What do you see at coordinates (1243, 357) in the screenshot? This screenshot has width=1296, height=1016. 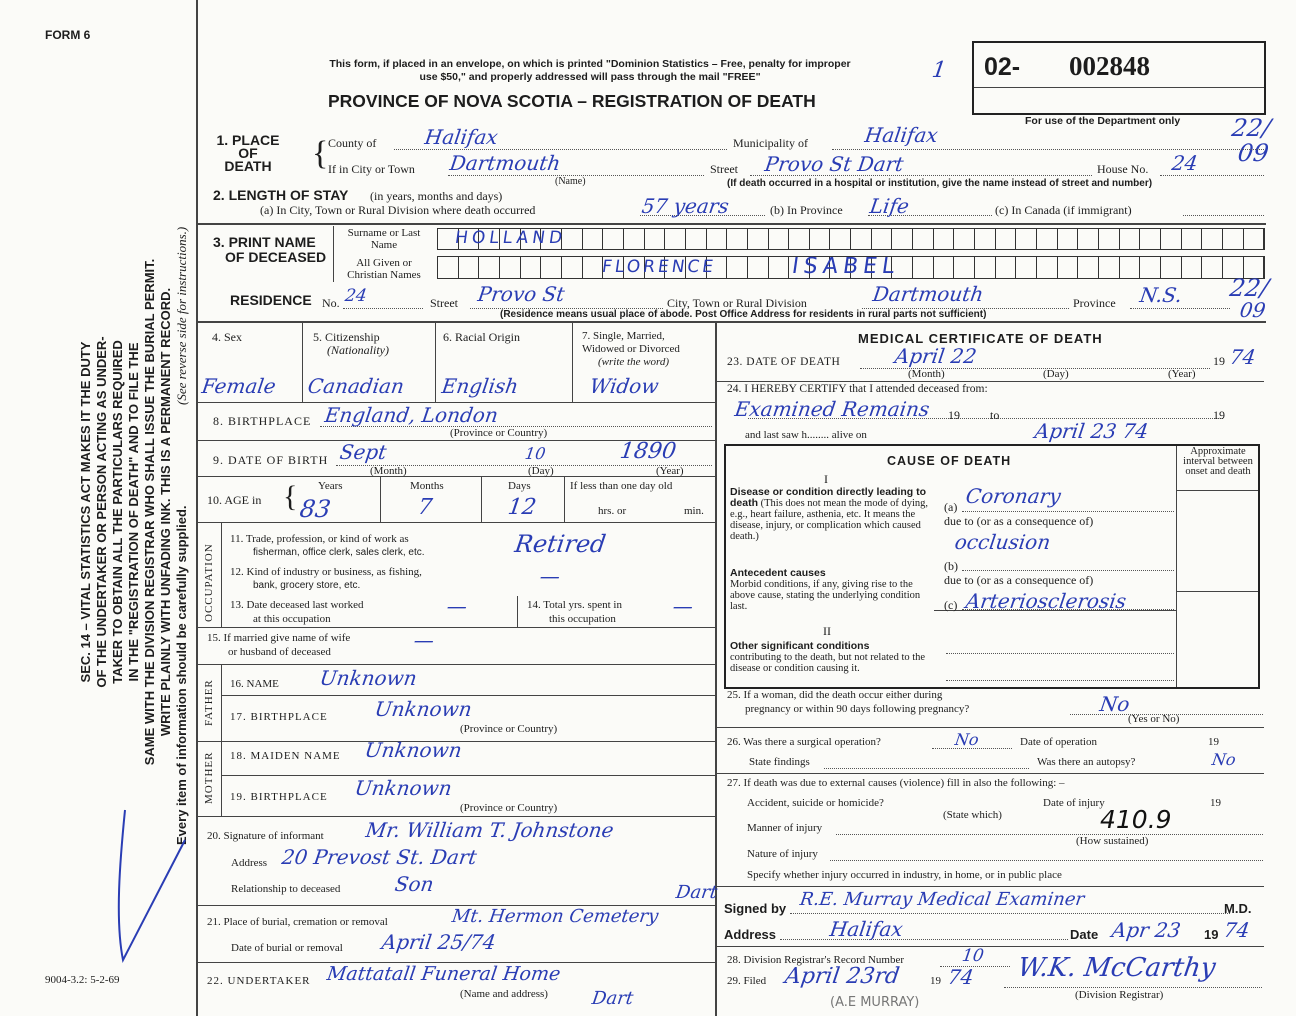 I see `death-year: 74` at bounding box center [1243, 357].